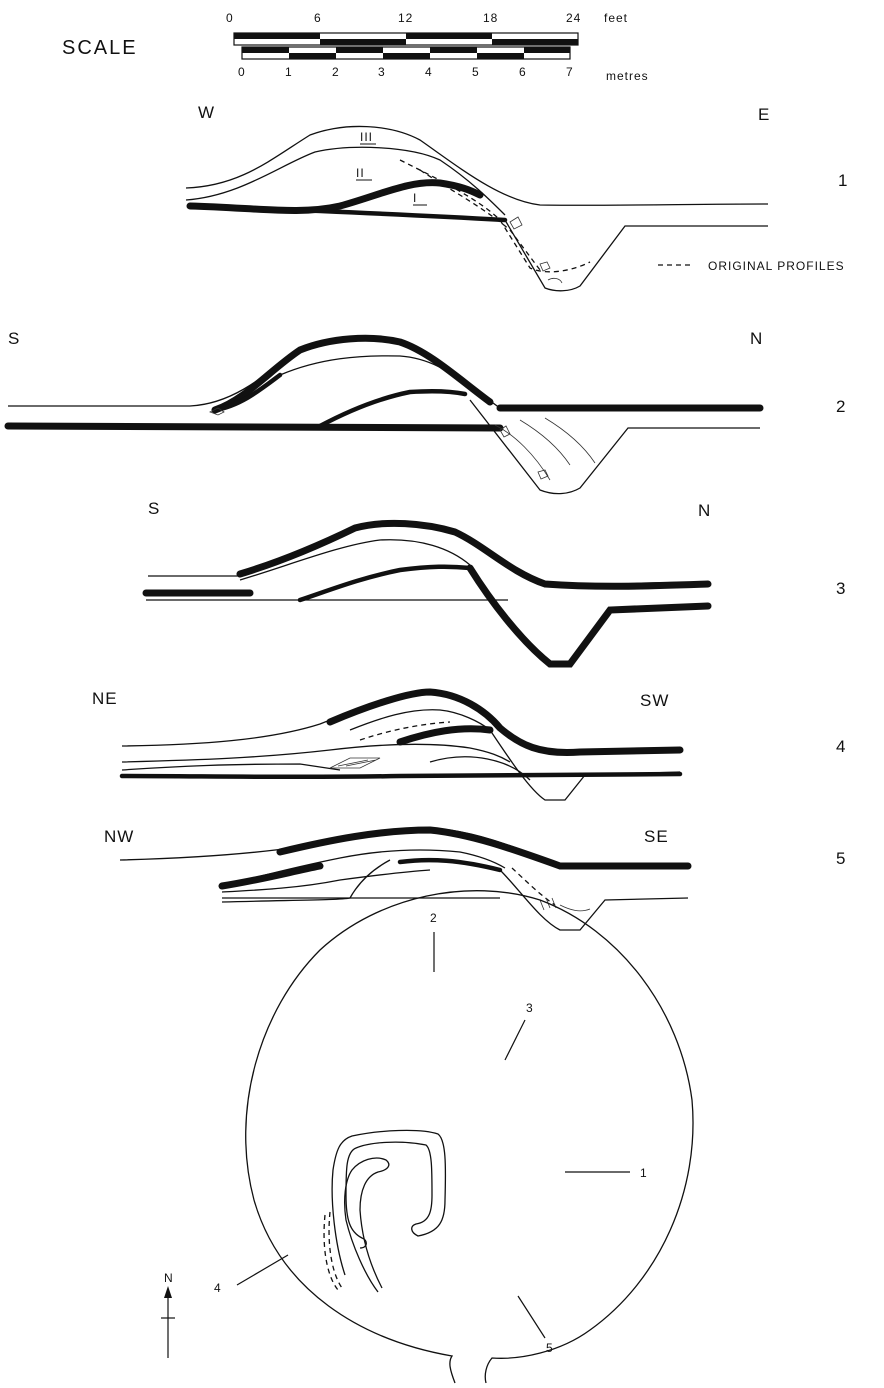  I want to click on inner-ditch-outer, so click(389, 1202).